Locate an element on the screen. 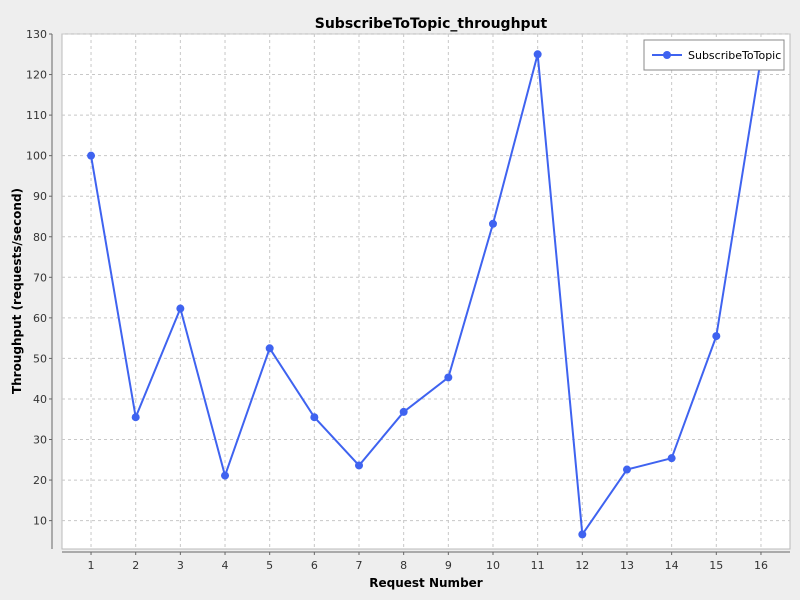 Image resolution: width=800 pixels, height=600 pixels. y-tick-label: 50 is located at coordinates (40, 358).